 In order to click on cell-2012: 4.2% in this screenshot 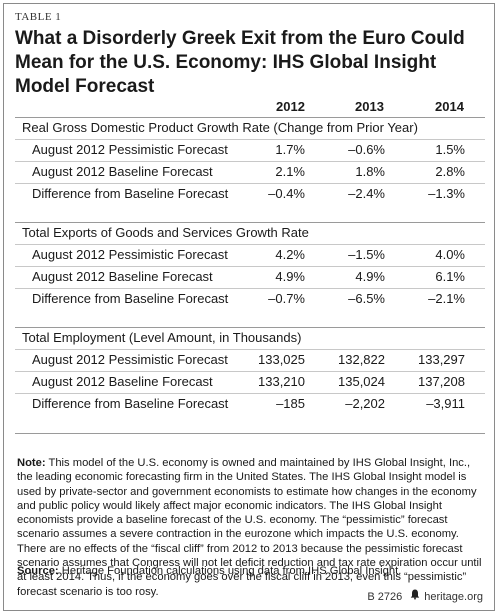, I will do `click(290, 254)`.